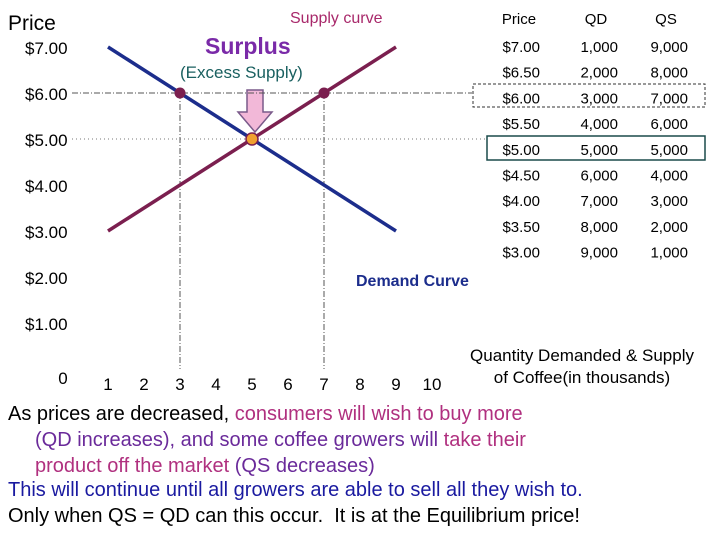  I want to click on x-tick-label: 3, so click(179, 384).